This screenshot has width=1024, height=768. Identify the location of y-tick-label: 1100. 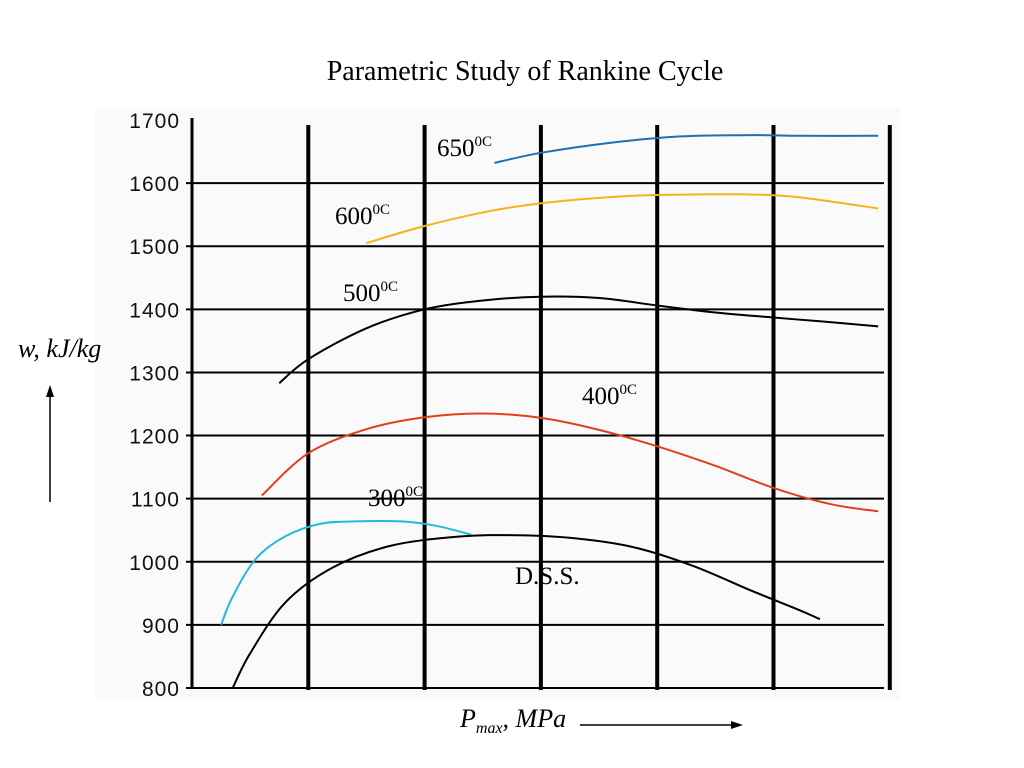
(155, 500).